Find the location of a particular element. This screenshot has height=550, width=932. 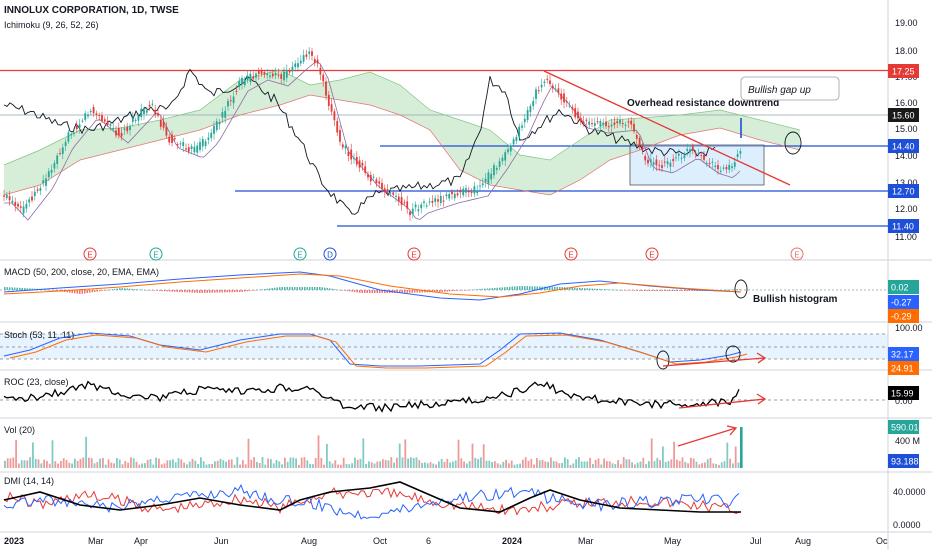

gap-annotation: Bullish gap up is located at coordinates (779, 90).